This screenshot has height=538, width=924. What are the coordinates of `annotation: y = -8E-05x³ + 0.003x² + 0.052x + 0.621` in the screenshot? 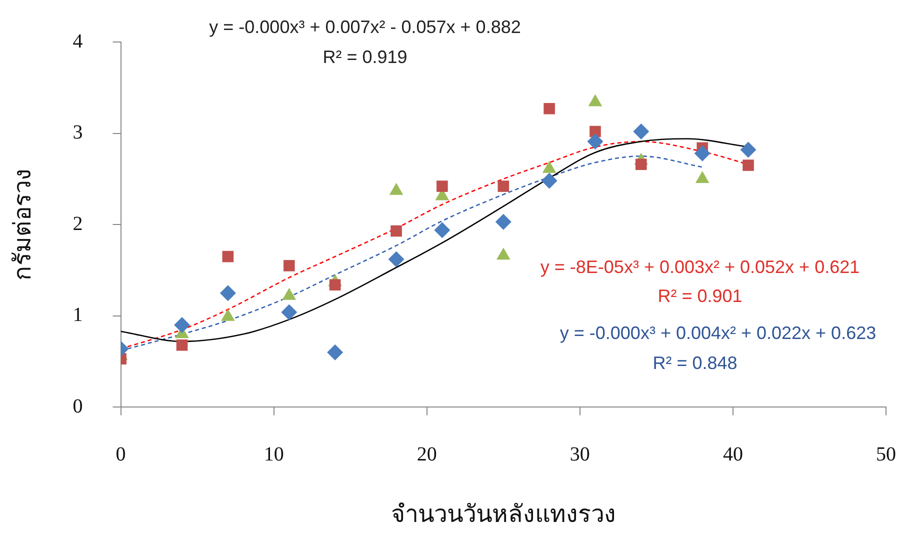 It's located at (700, 266).